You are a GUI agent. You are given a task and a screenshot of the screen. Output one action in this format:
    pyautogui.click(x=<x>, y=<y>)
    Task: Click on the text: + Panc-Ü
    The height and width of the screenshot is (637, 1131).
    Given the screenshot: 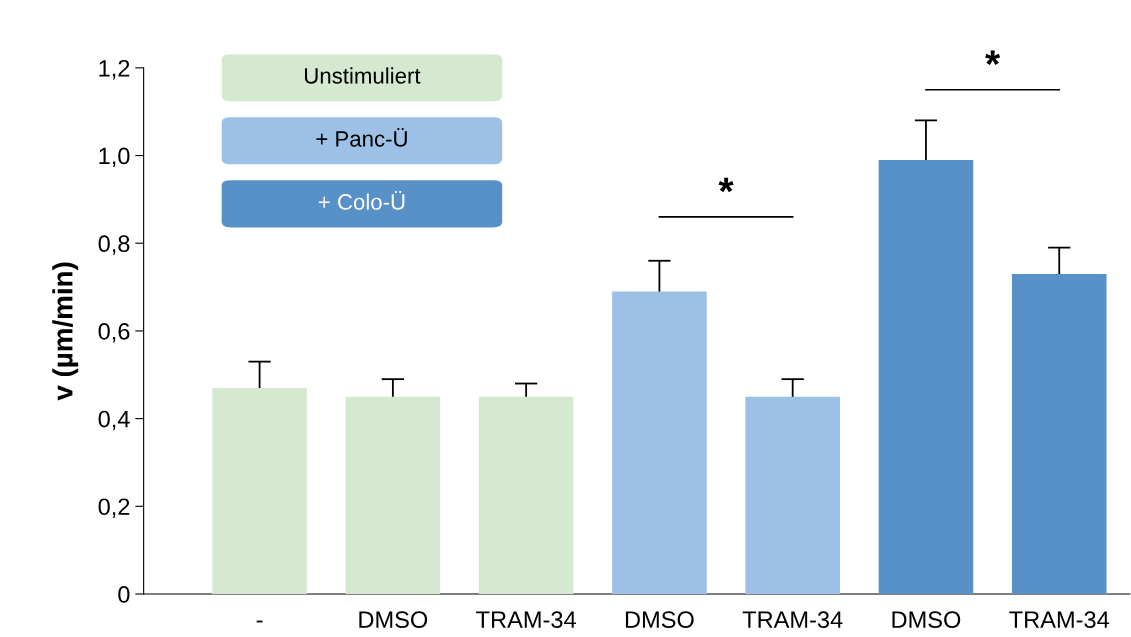 What is the action you would take?
    pyautogui.click(x=361, y=137)
    